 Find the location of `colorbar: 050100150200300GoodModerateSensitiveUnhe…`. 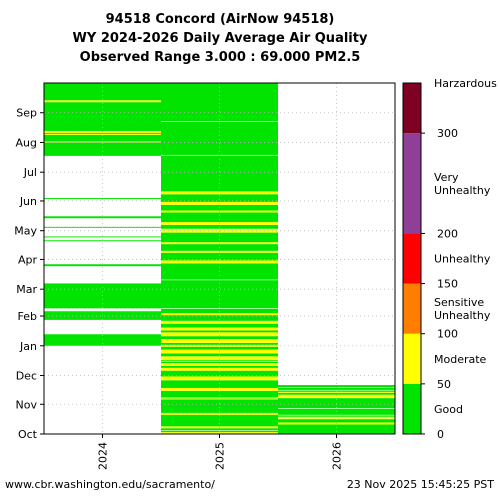

colorbar: 050100150200300GoodModerateSensitiveUnhe… is located at coordinates (449, 259).